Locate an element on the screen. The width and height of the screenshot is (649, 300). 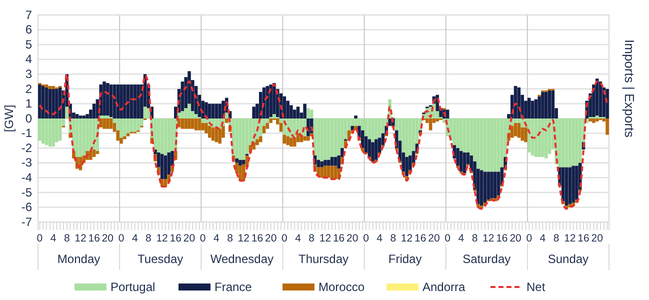
text: Monday is located at coordinates (78, 259).